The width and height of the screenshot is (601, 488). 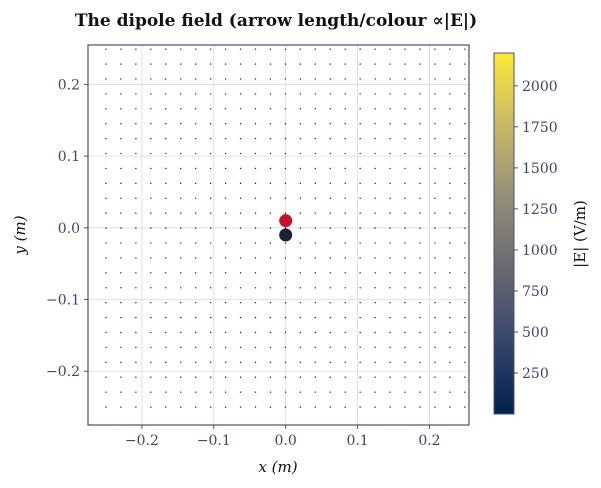 What do you see at coordinates (535, 333) in the screenshot?
I see `colorbar-tick-label: 500` at bounding box center [535, 333].